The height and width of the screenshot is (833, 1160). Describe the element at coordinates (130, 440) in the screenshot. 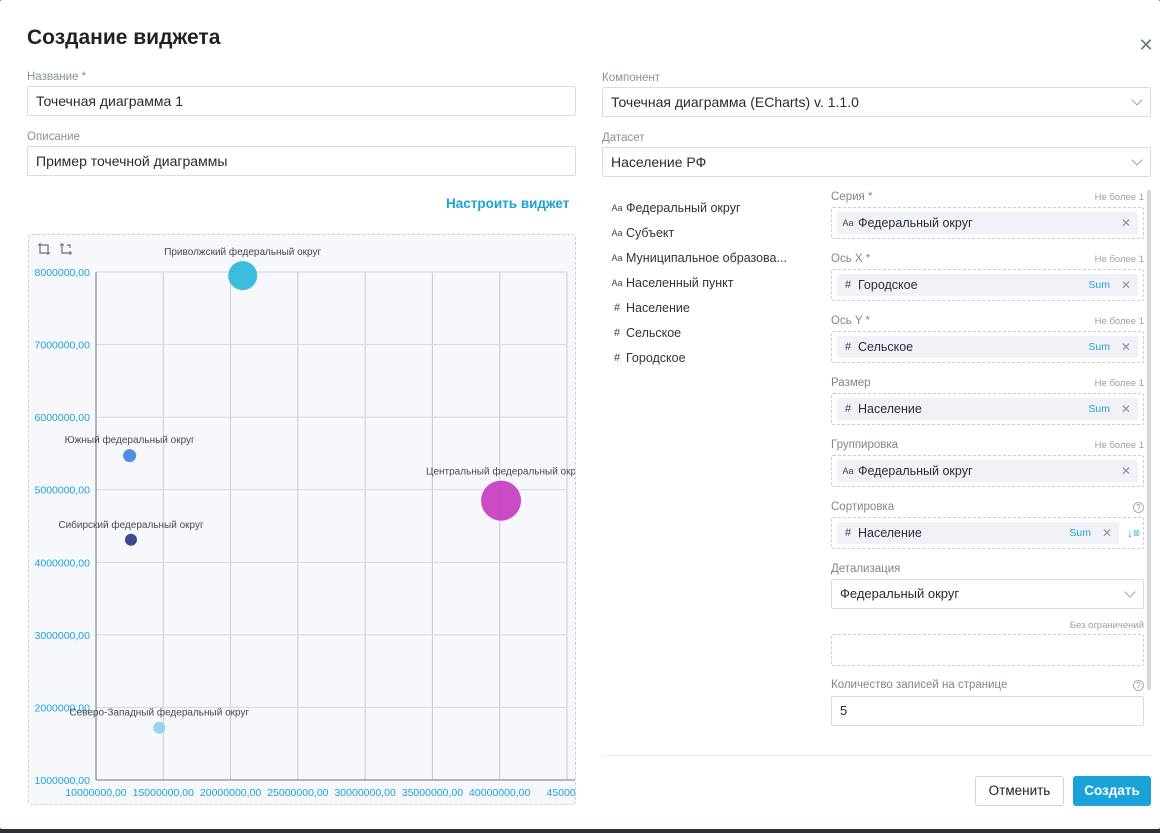

I see `point-label: Южный федеральный округ` at that location.